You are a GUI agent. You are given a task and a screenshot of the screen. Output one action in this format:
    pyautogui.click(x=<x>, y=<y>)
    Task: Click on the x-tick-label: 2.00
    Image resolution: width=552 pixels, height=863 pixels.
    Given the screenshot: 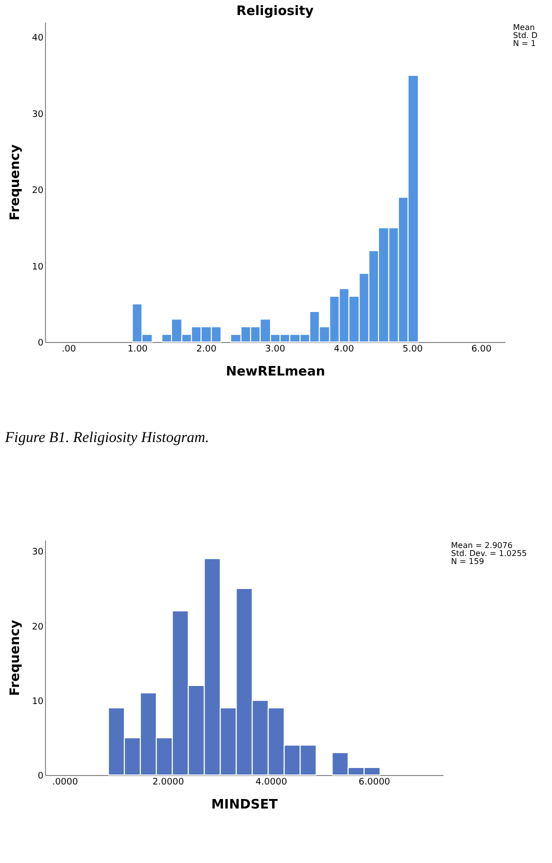 What is the action you would take?
    pyautogui.click(x=206, y=349)
    